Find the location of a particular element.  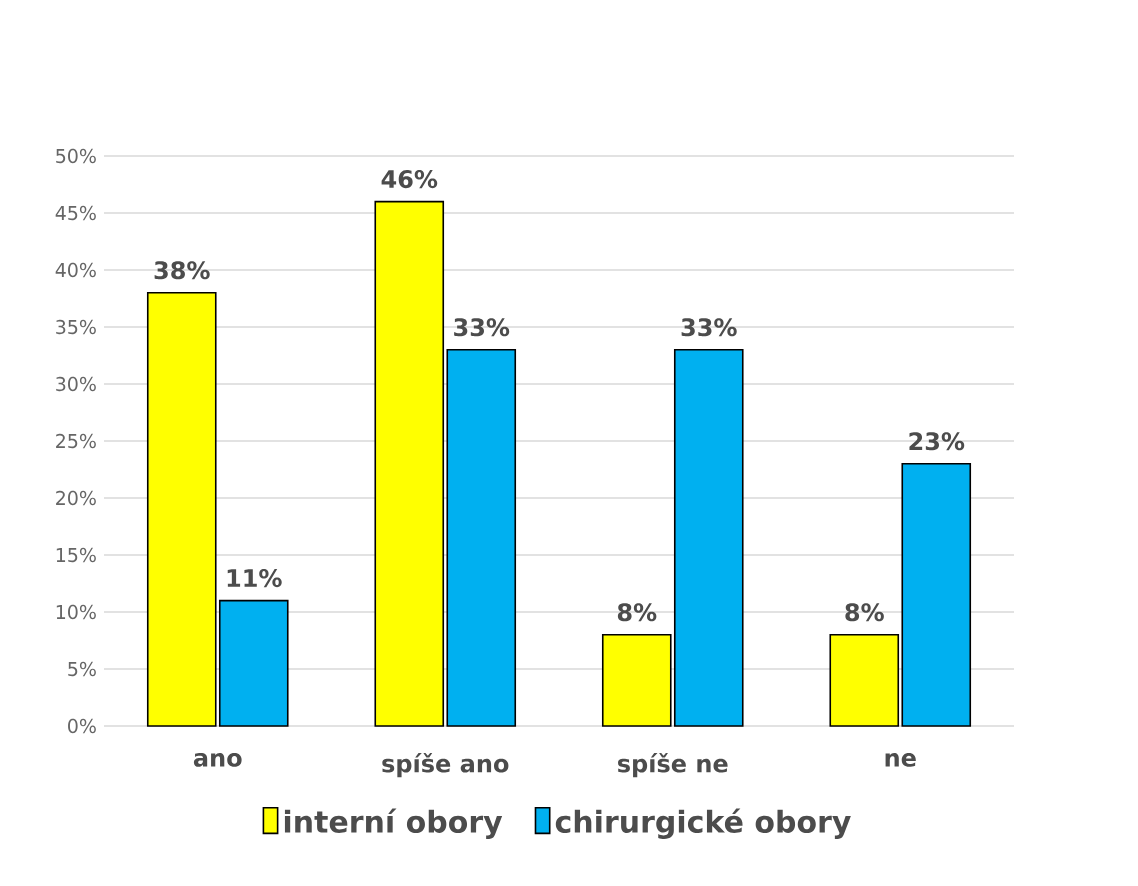

y-tick-label: 45% is located at coordinates (75, 213).